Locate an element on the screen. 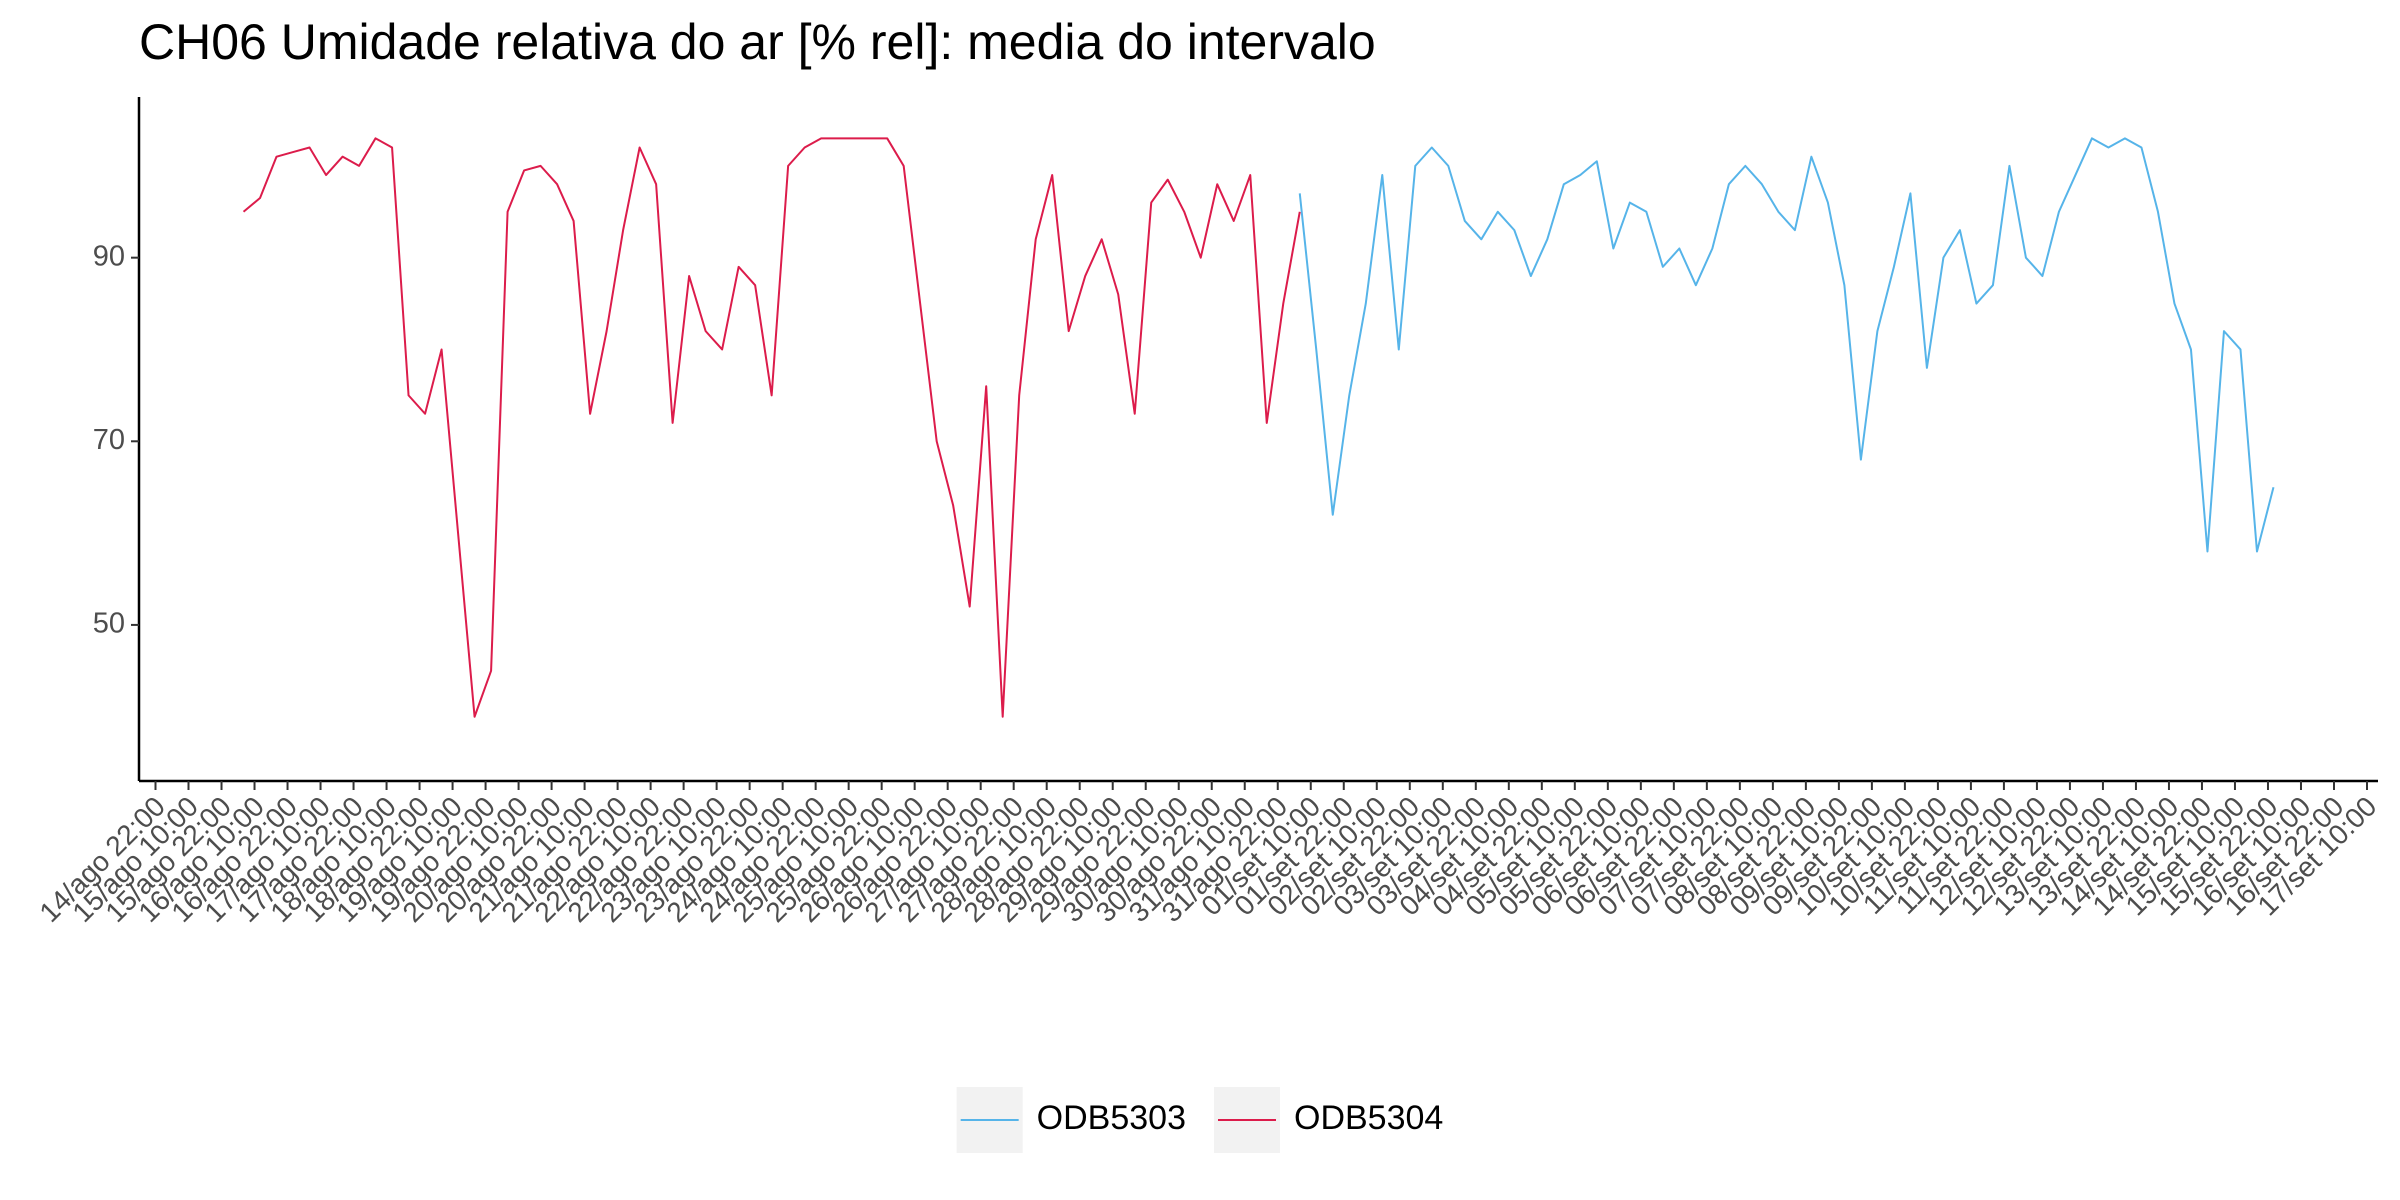  data-line is located at coordinates (1786, 345).